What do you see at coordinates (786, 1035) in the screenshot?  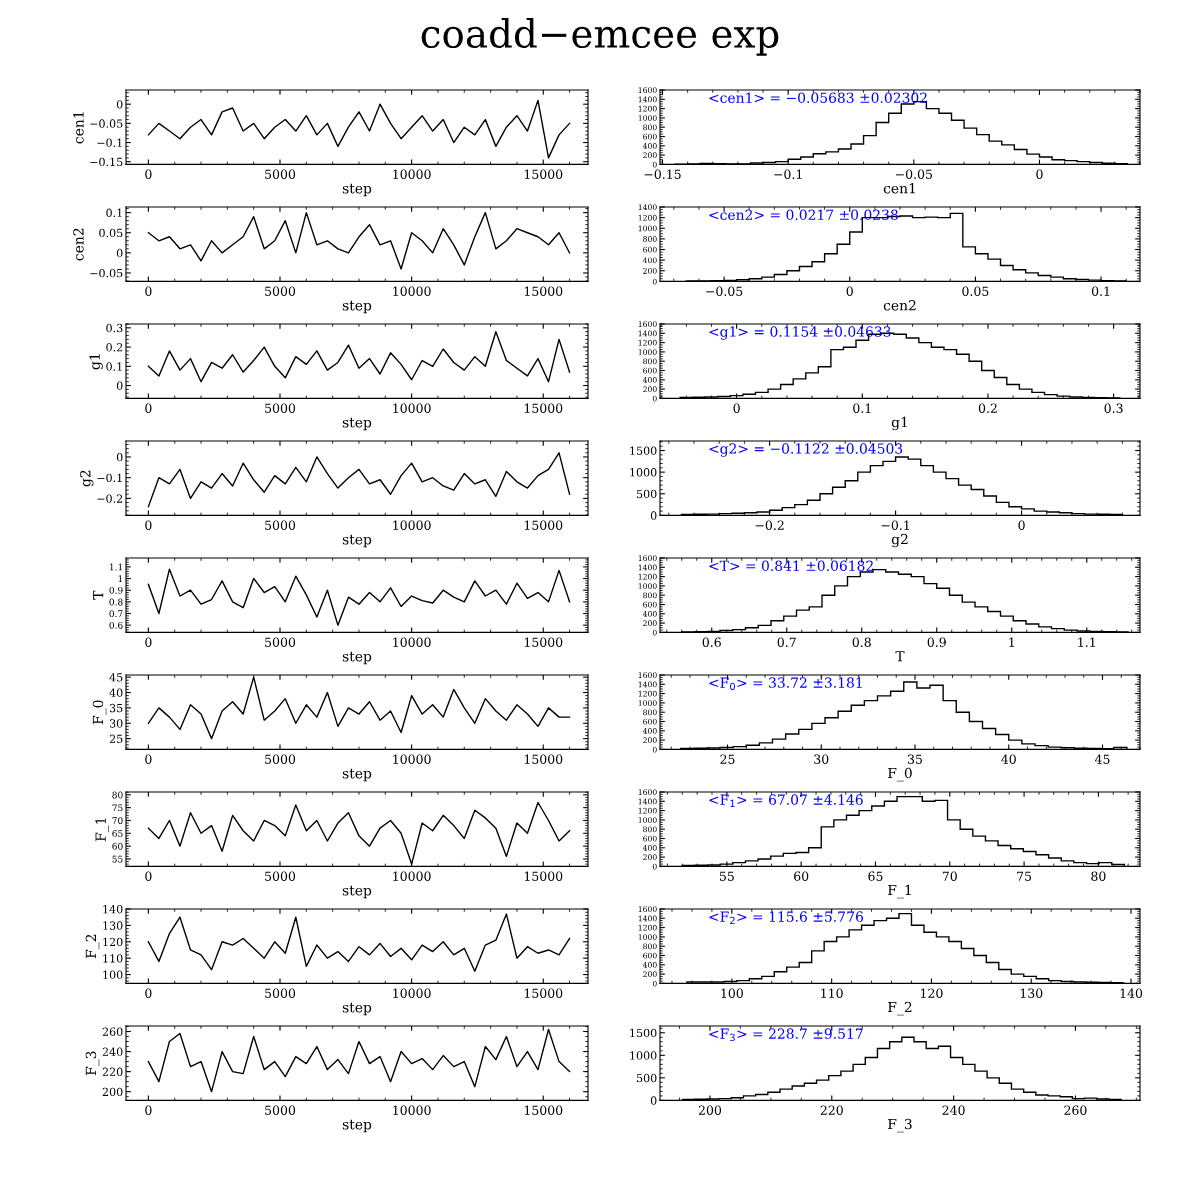 I see `annotation: <F$_{3}$> = 228.7 ±9.517` at bounding box center [786, 1035].